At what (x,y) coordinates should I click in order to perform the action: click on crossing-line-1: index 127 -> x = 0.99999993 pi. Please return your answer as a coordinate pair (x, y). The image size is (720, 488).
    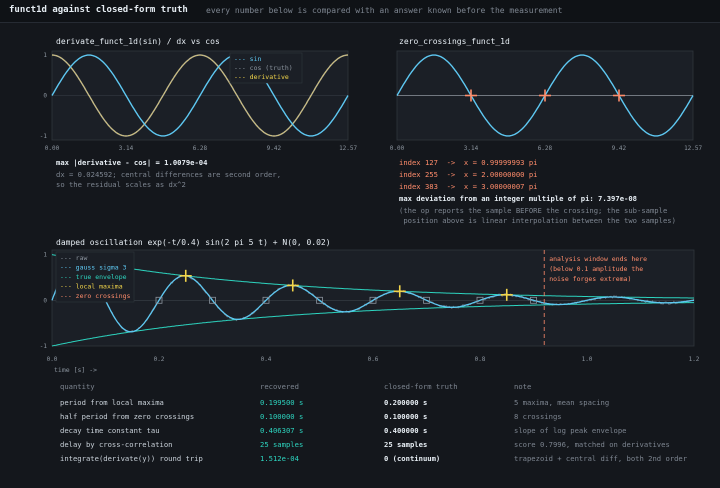
    Looking at the image, I should click on (468, 162).